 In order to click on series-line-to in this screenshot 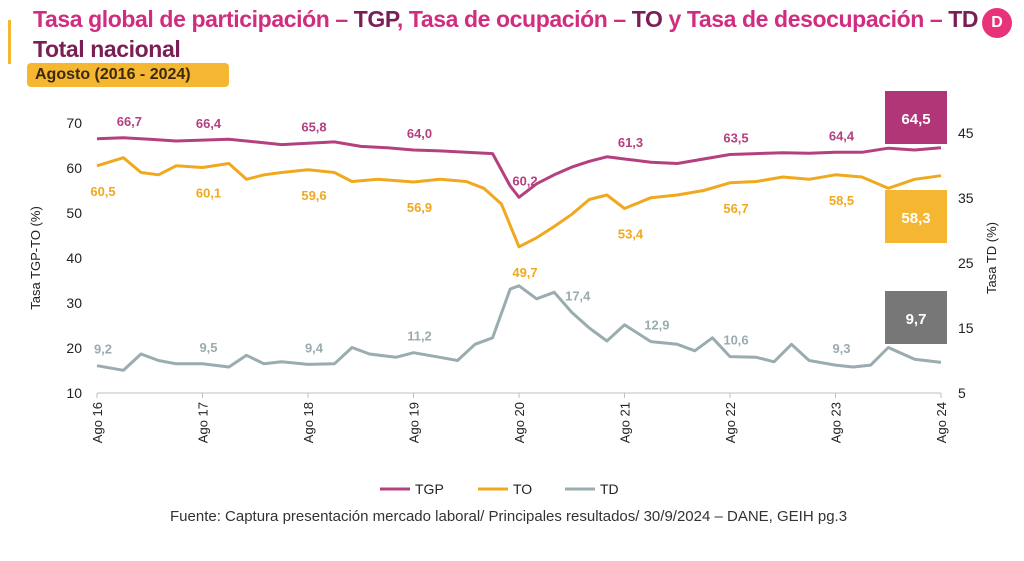, I will do `click(519, 202)`.